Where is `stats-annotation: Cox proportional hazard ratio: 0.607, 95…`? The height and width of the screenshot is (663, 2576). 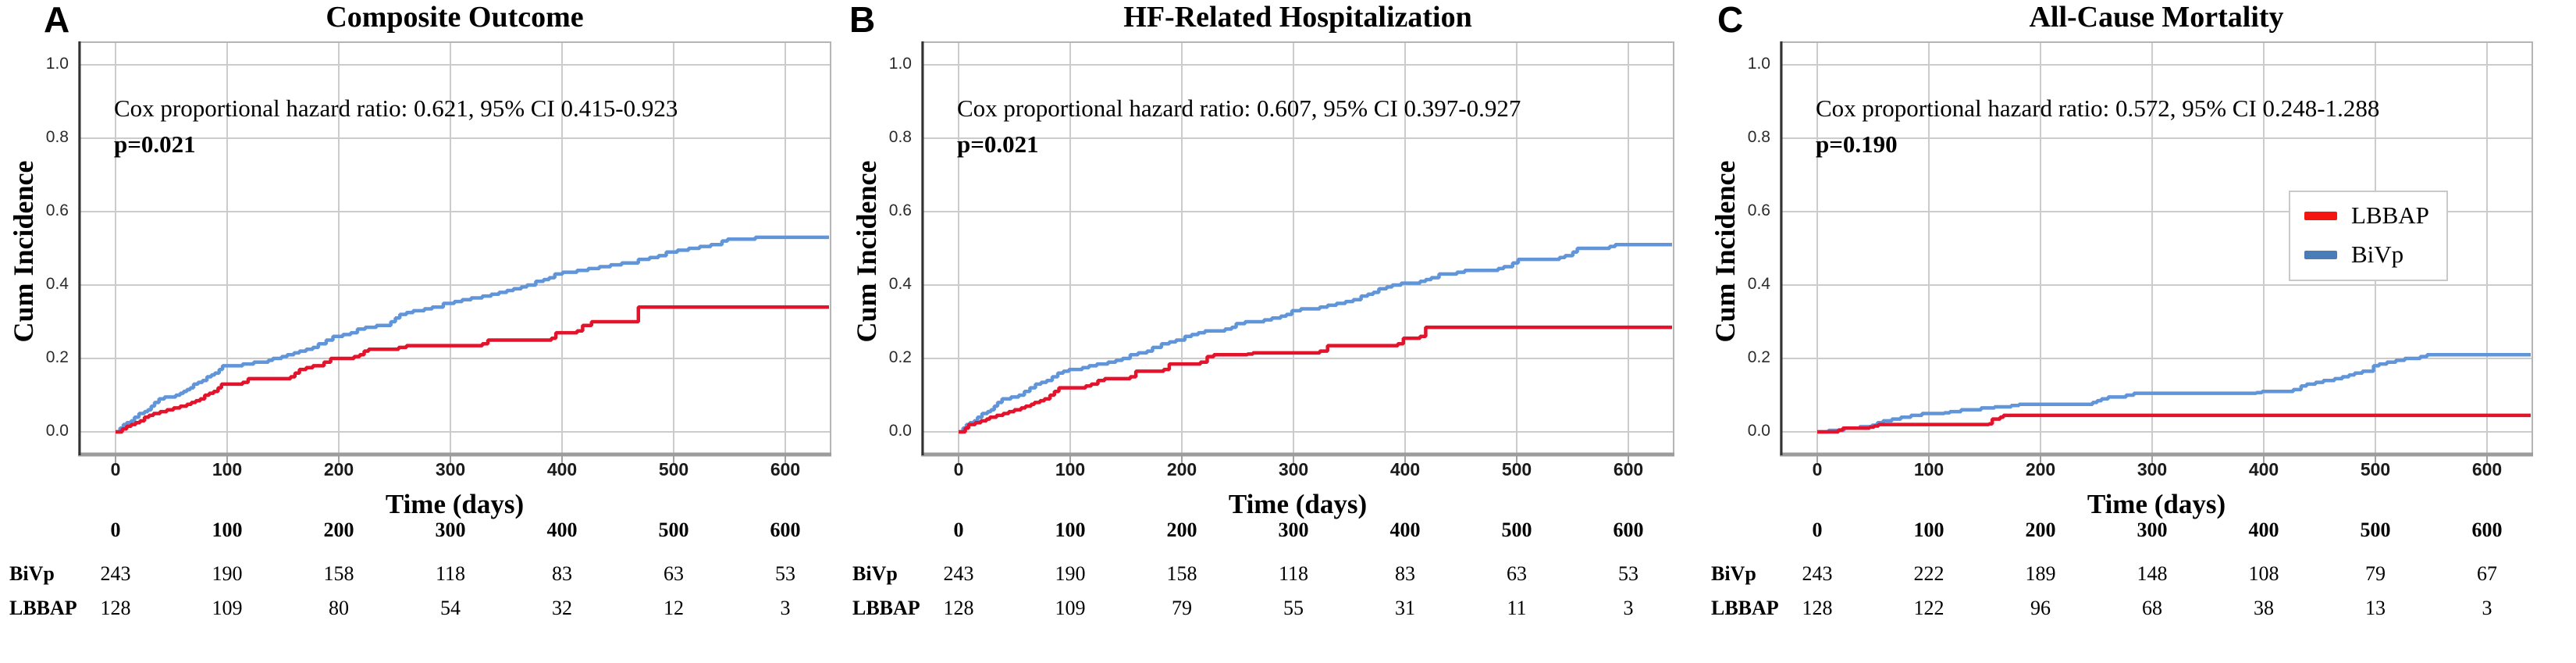 stats-annotation: Cox proportional hazard ratio: 0.607, 95… is located at coordinates (1239, 126).